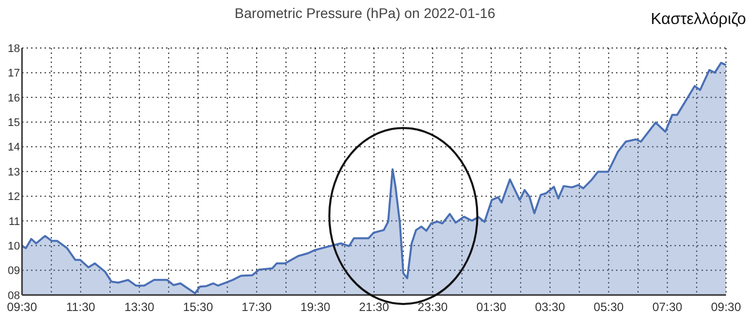 This screenshot has height=331, width=750. Describe the element at coordinates (14, 197) in the screenshot. I see `y-tick-label: 12` at that location.